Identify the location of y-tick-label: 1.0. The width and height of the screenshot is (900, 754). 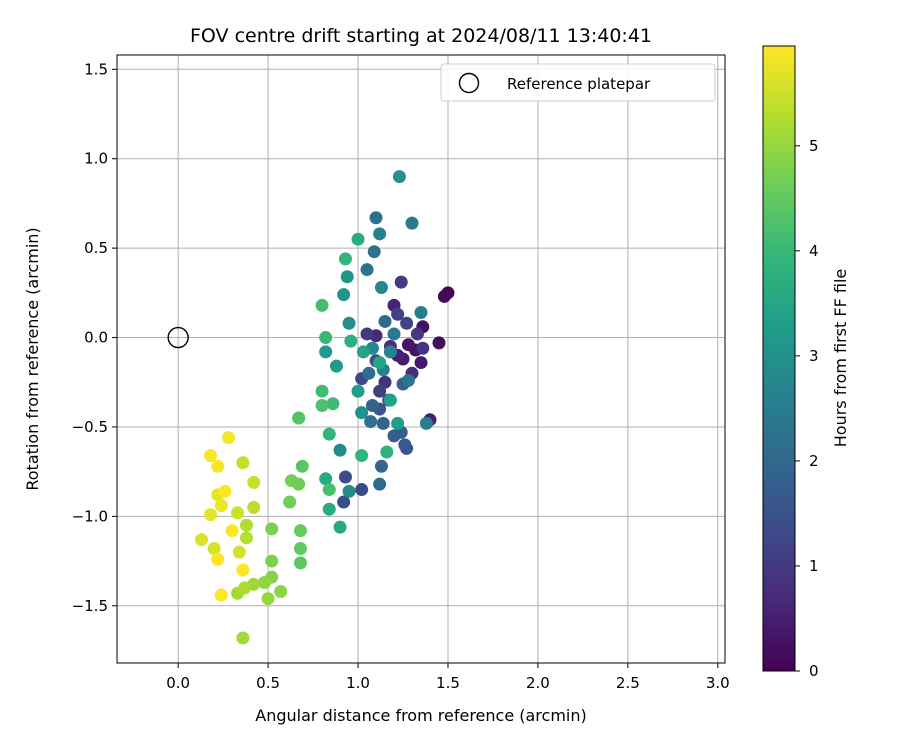
(96, 159).